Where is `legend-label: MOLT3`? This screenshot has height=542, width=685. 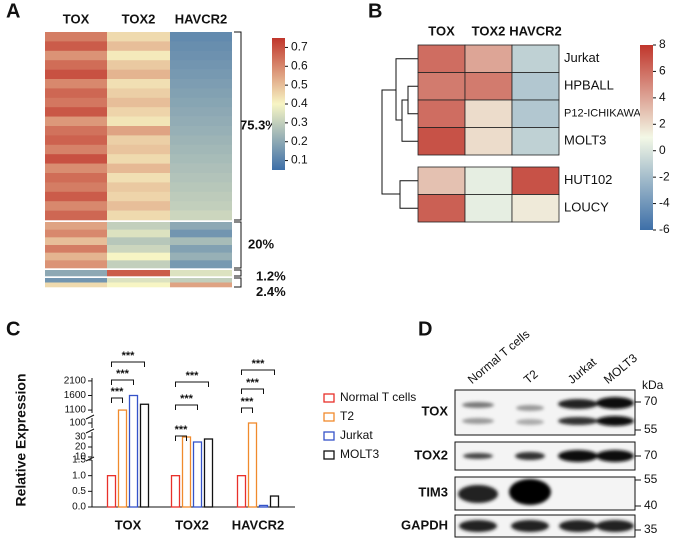
legend-label: MOLT3 is located at coordinates (359, 454).